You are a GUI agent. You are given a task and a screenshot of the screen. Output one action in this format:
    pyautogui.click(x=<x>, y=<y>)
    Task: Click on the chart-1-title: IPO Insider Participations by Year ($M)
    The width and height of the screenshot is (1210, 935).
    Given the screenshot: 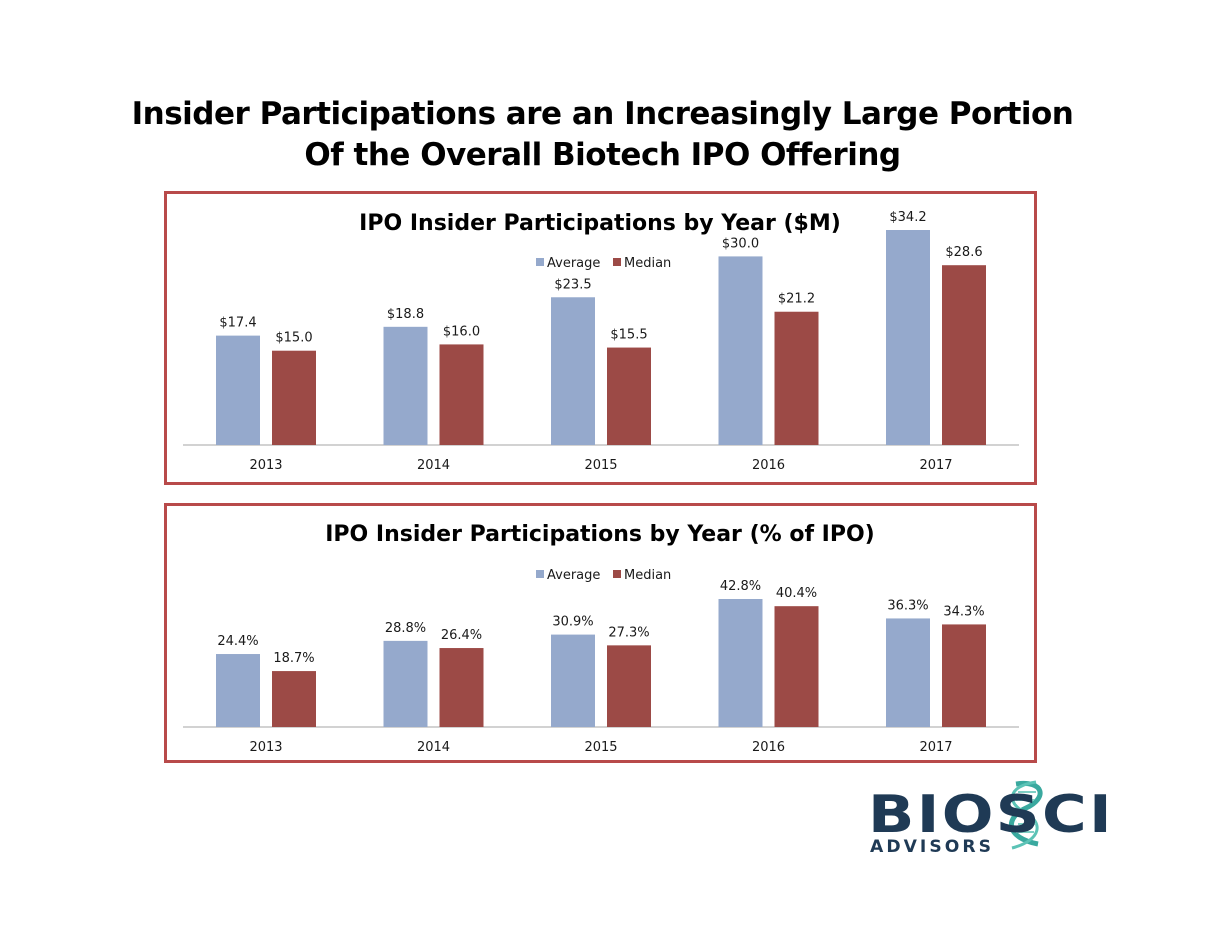 What is the action you would take?
    pyautogui.click(x=600, y=223)
    